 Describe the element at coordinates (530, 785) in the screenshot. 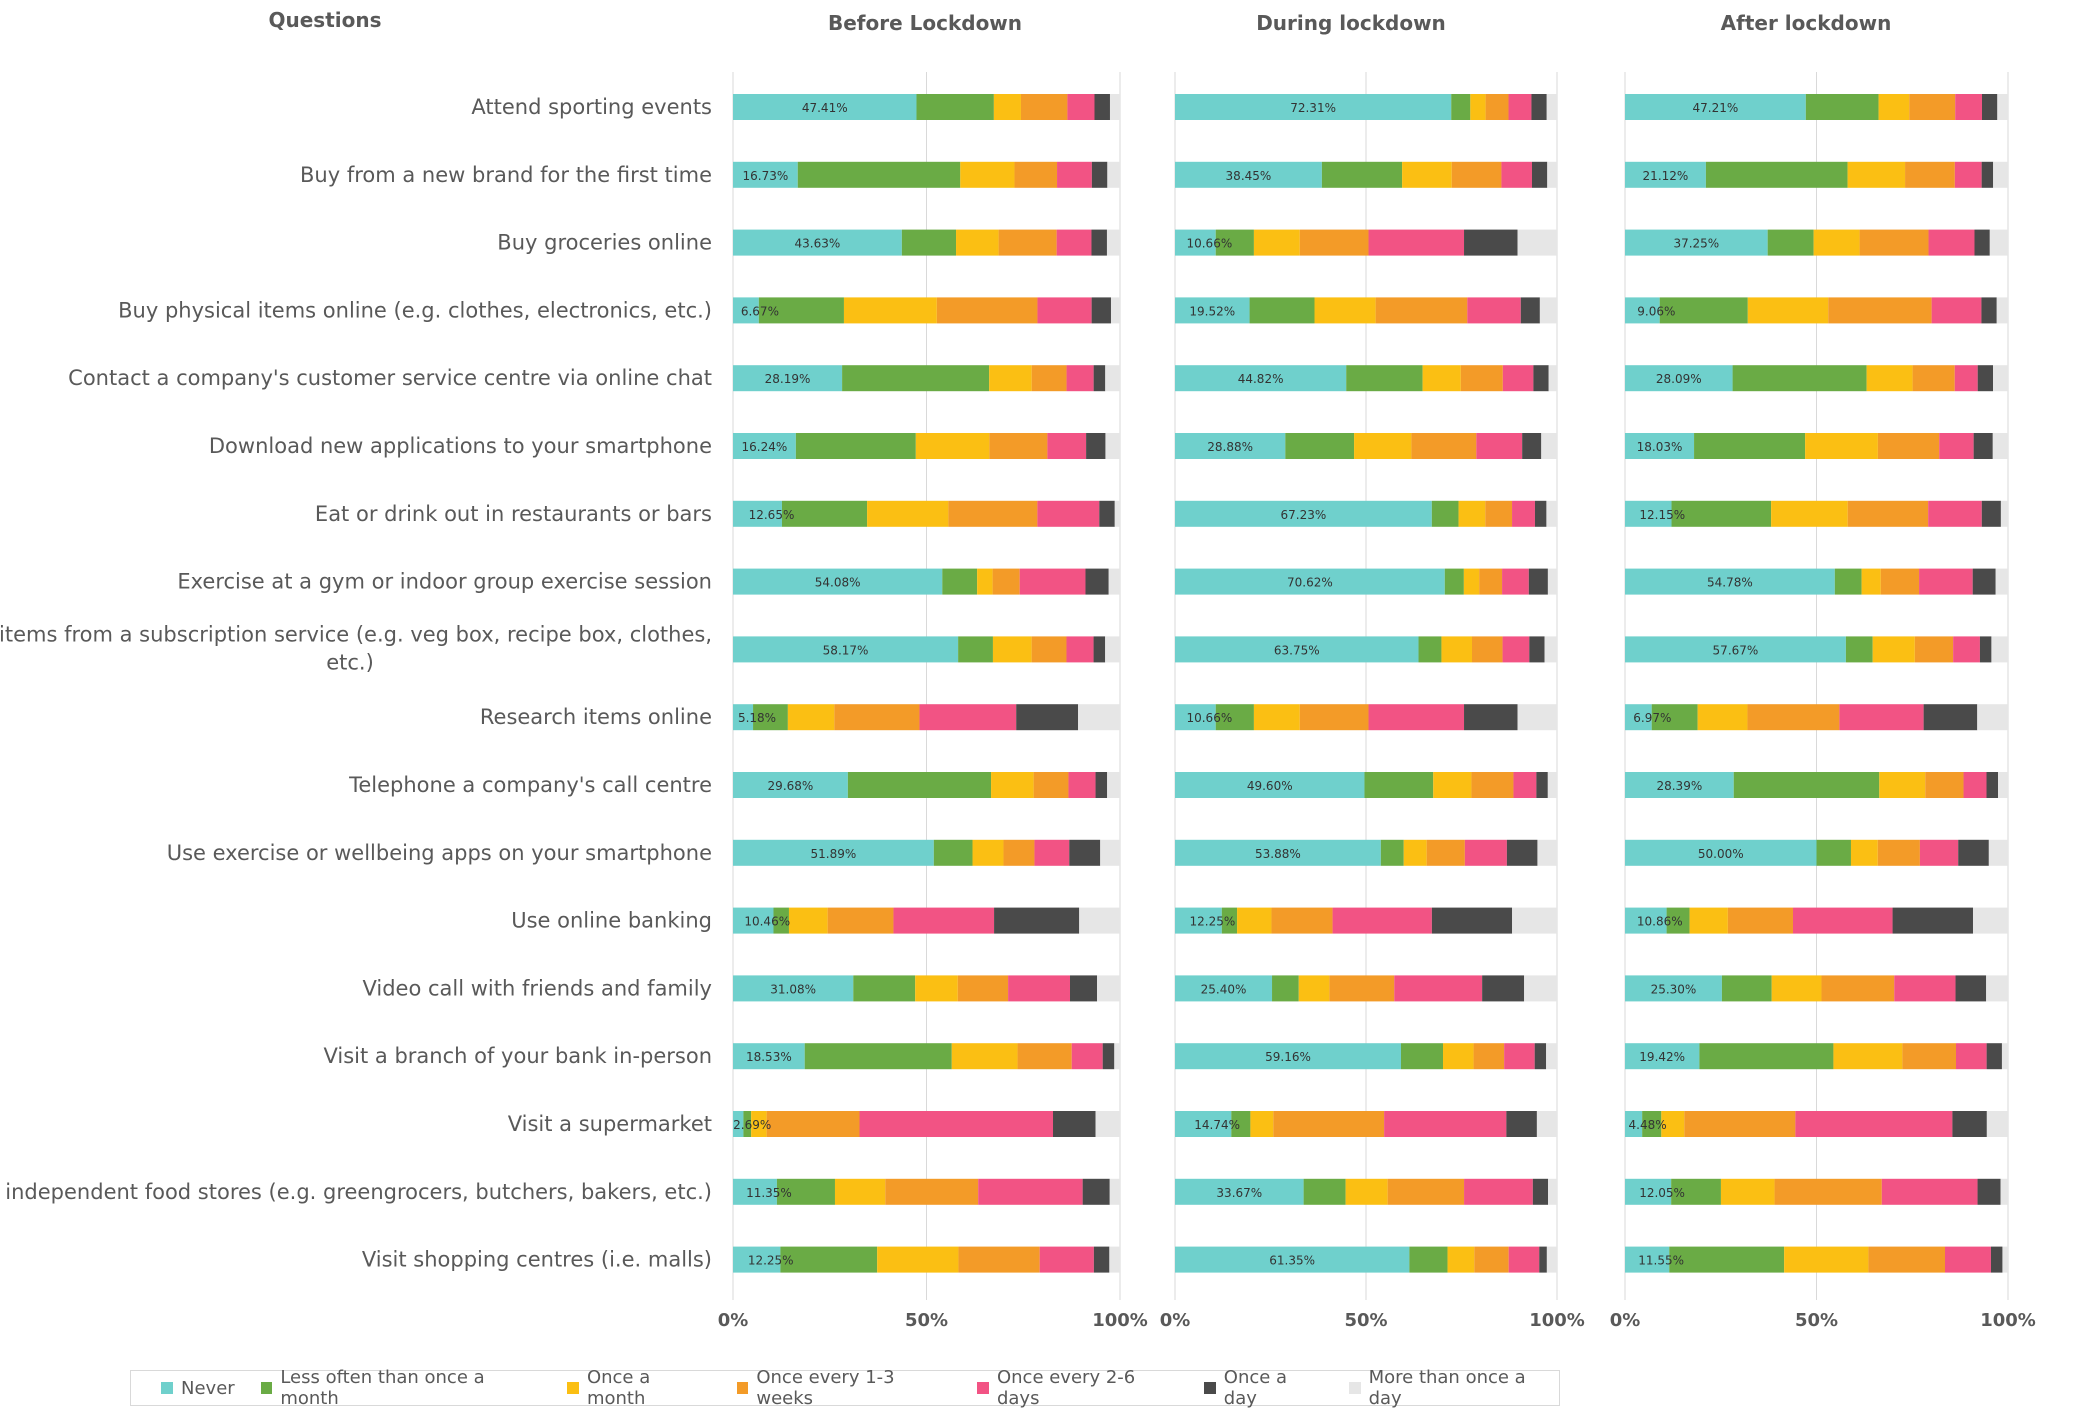

I see `question-label: Telephone a company's call centre` at that location.